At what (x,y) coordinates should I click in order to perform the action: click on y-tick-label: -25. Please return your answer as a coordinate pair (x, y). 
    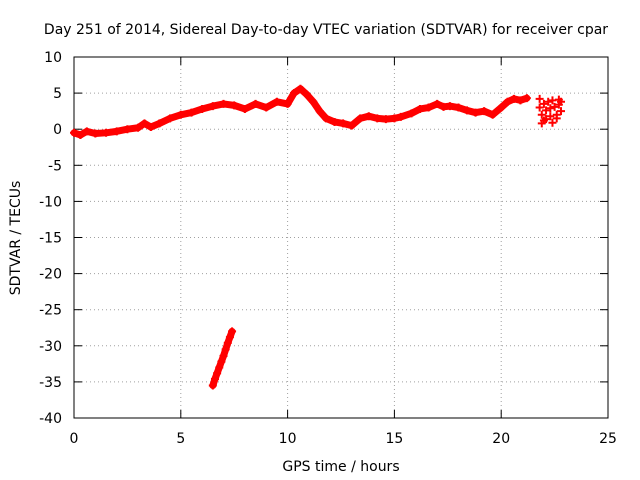
    Looking at the image, I should click on (50, 311).